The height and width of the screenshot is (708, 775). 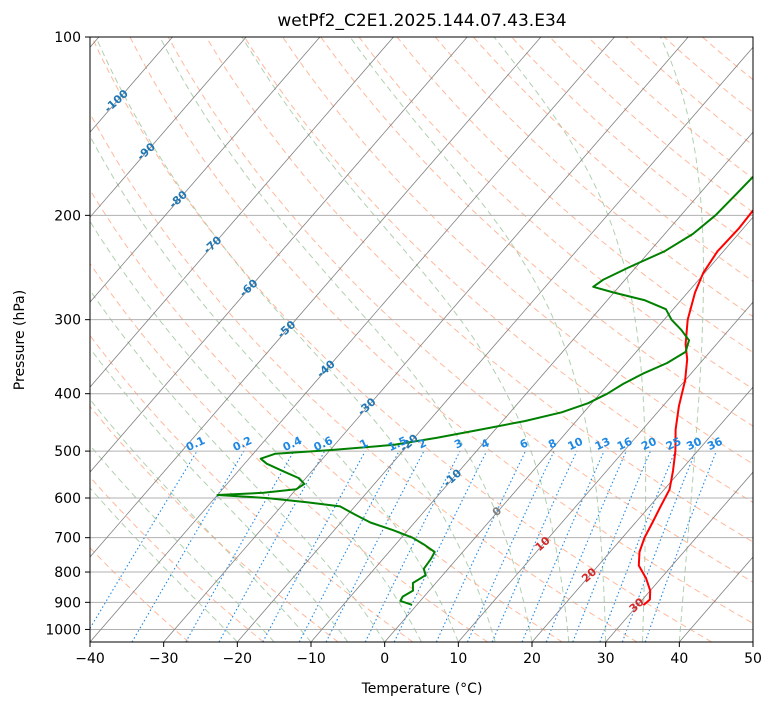 I want to click on y-tick-label: 200, so click(x=67, y=216).